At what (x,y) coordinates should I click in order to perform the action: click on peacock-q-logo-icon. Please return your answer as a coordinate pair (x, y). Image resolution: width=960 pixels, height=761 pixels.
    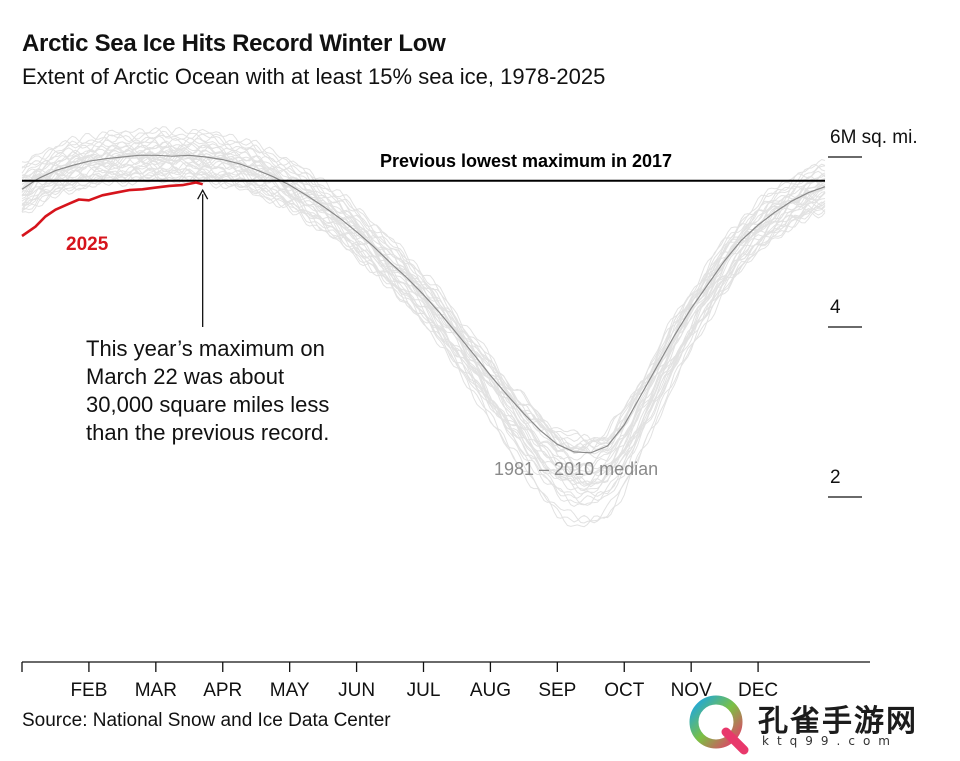
    Looking at the image, I should click on (719, 725).